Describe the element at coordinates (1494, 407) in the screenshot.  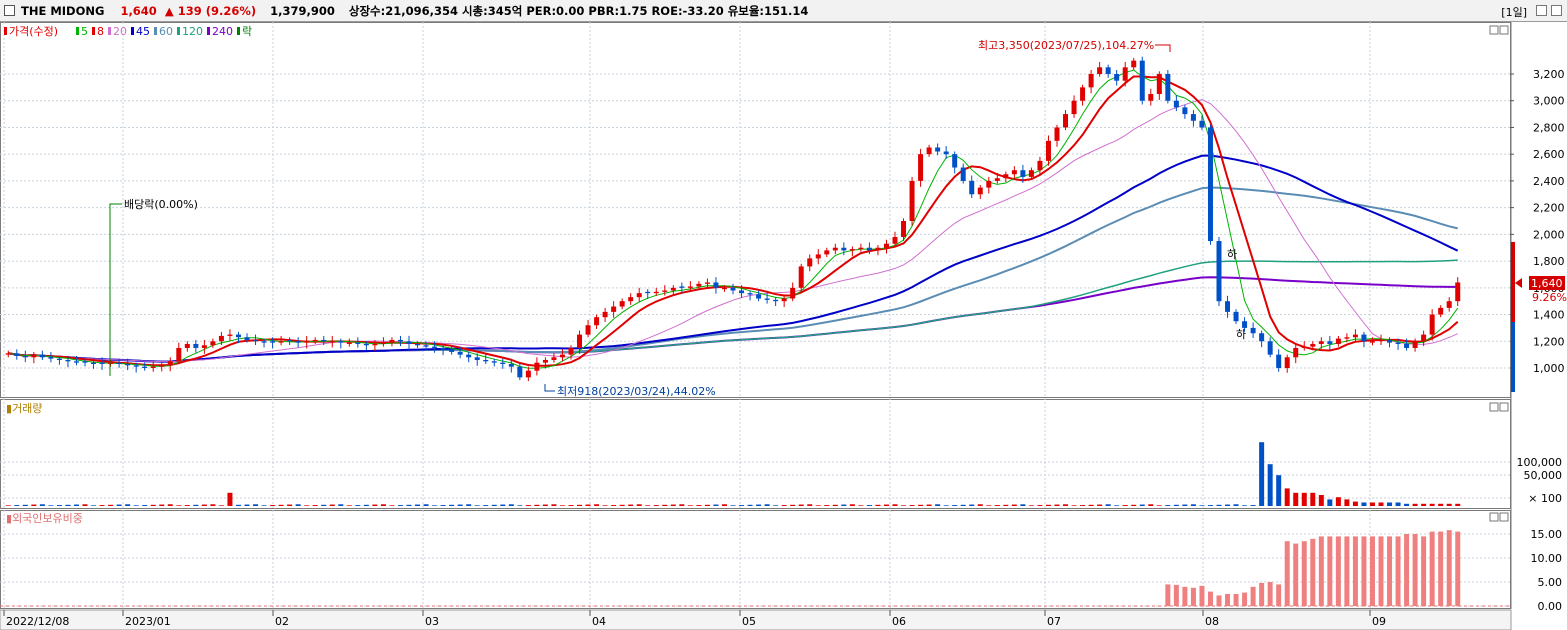
I see `volume-panel-max-button` at that location.